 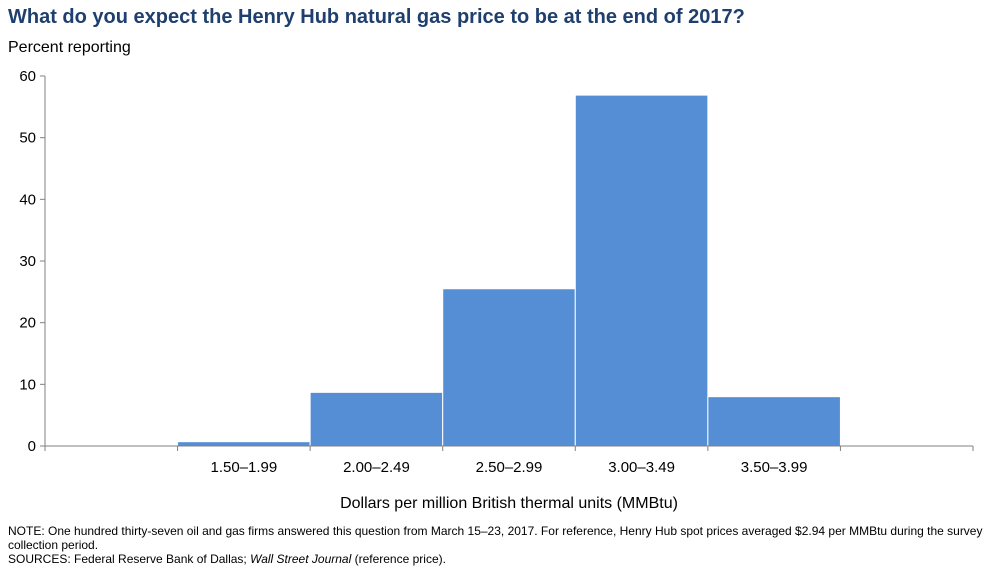 I want to click on y-tick-label: 30, so click(x=27, y=261).